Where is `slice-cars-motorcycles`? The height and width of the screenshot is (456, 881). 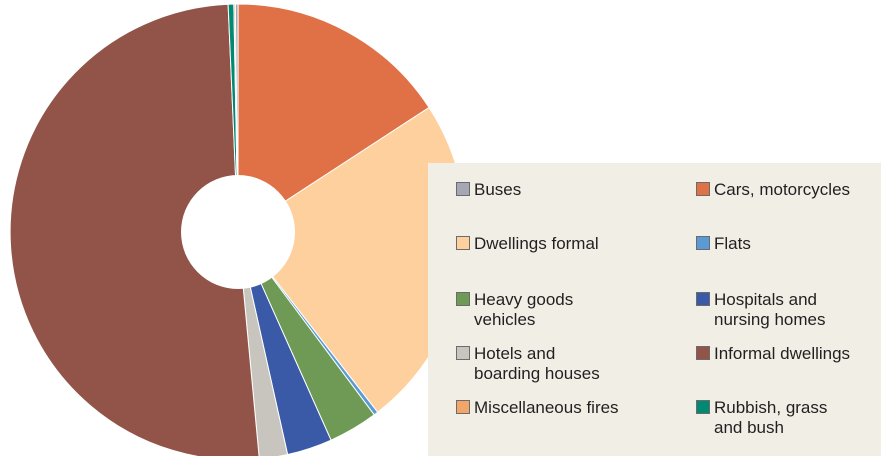 slice-cars-motorcycles is located at coordinates (333, 118).